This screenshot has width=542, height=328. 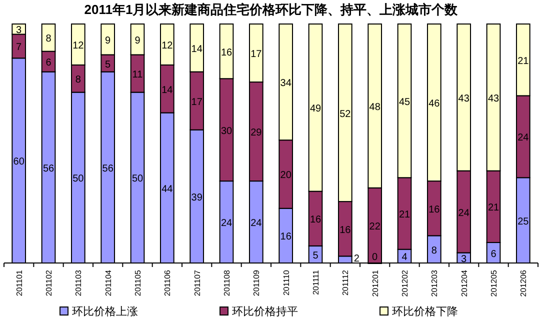 What do you see at coordinates (464, 283) in the screenshot?
I see `x-tick-label: 201204` at bounding box center [464, 283].